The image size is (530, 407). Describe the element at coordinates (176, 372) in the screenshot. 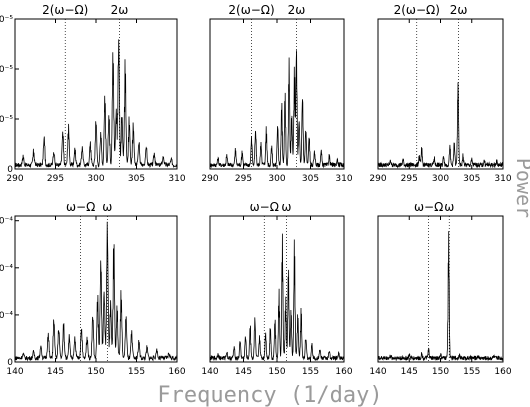

I see `bottom-left-xtick-label: 160` at that location.